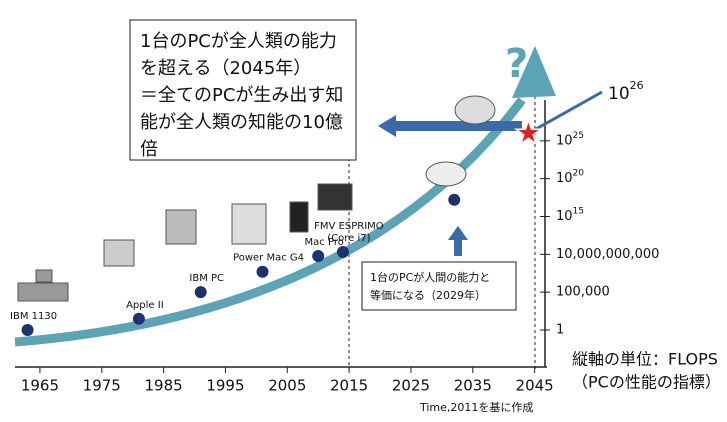 Image resolution: width=727 pixels, height=422 pixels. I want to click on highlight-exponent: 26, so click(637, 85).